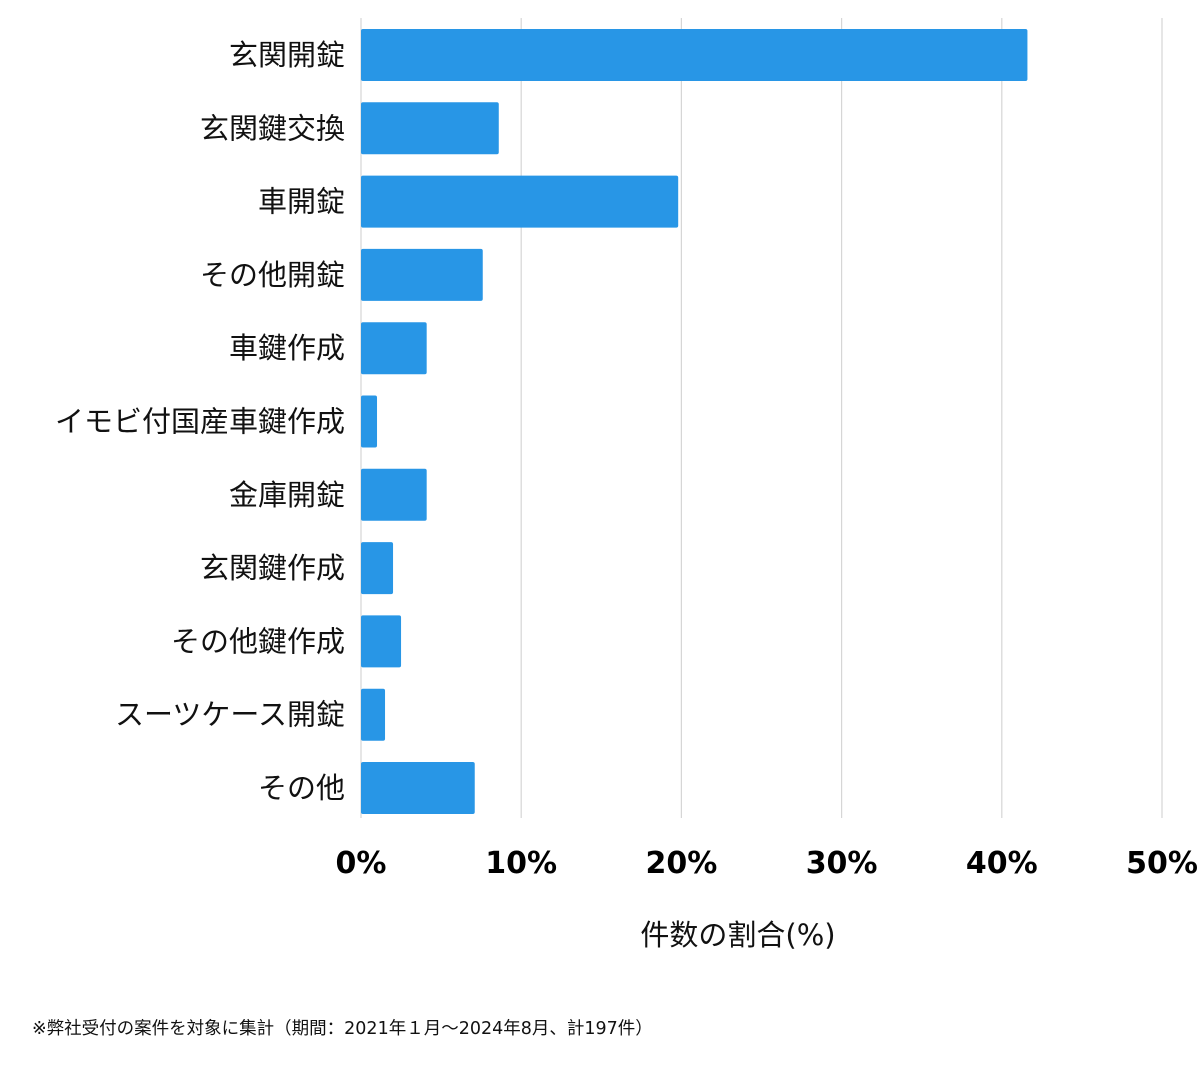 The height and width of the screenshot is (1069, 1200). I want to click on footnote: ※弊社受付の案件を対象に集計（期間：2021年１月〜2024年8月、計197件）, so click(342, 1029).